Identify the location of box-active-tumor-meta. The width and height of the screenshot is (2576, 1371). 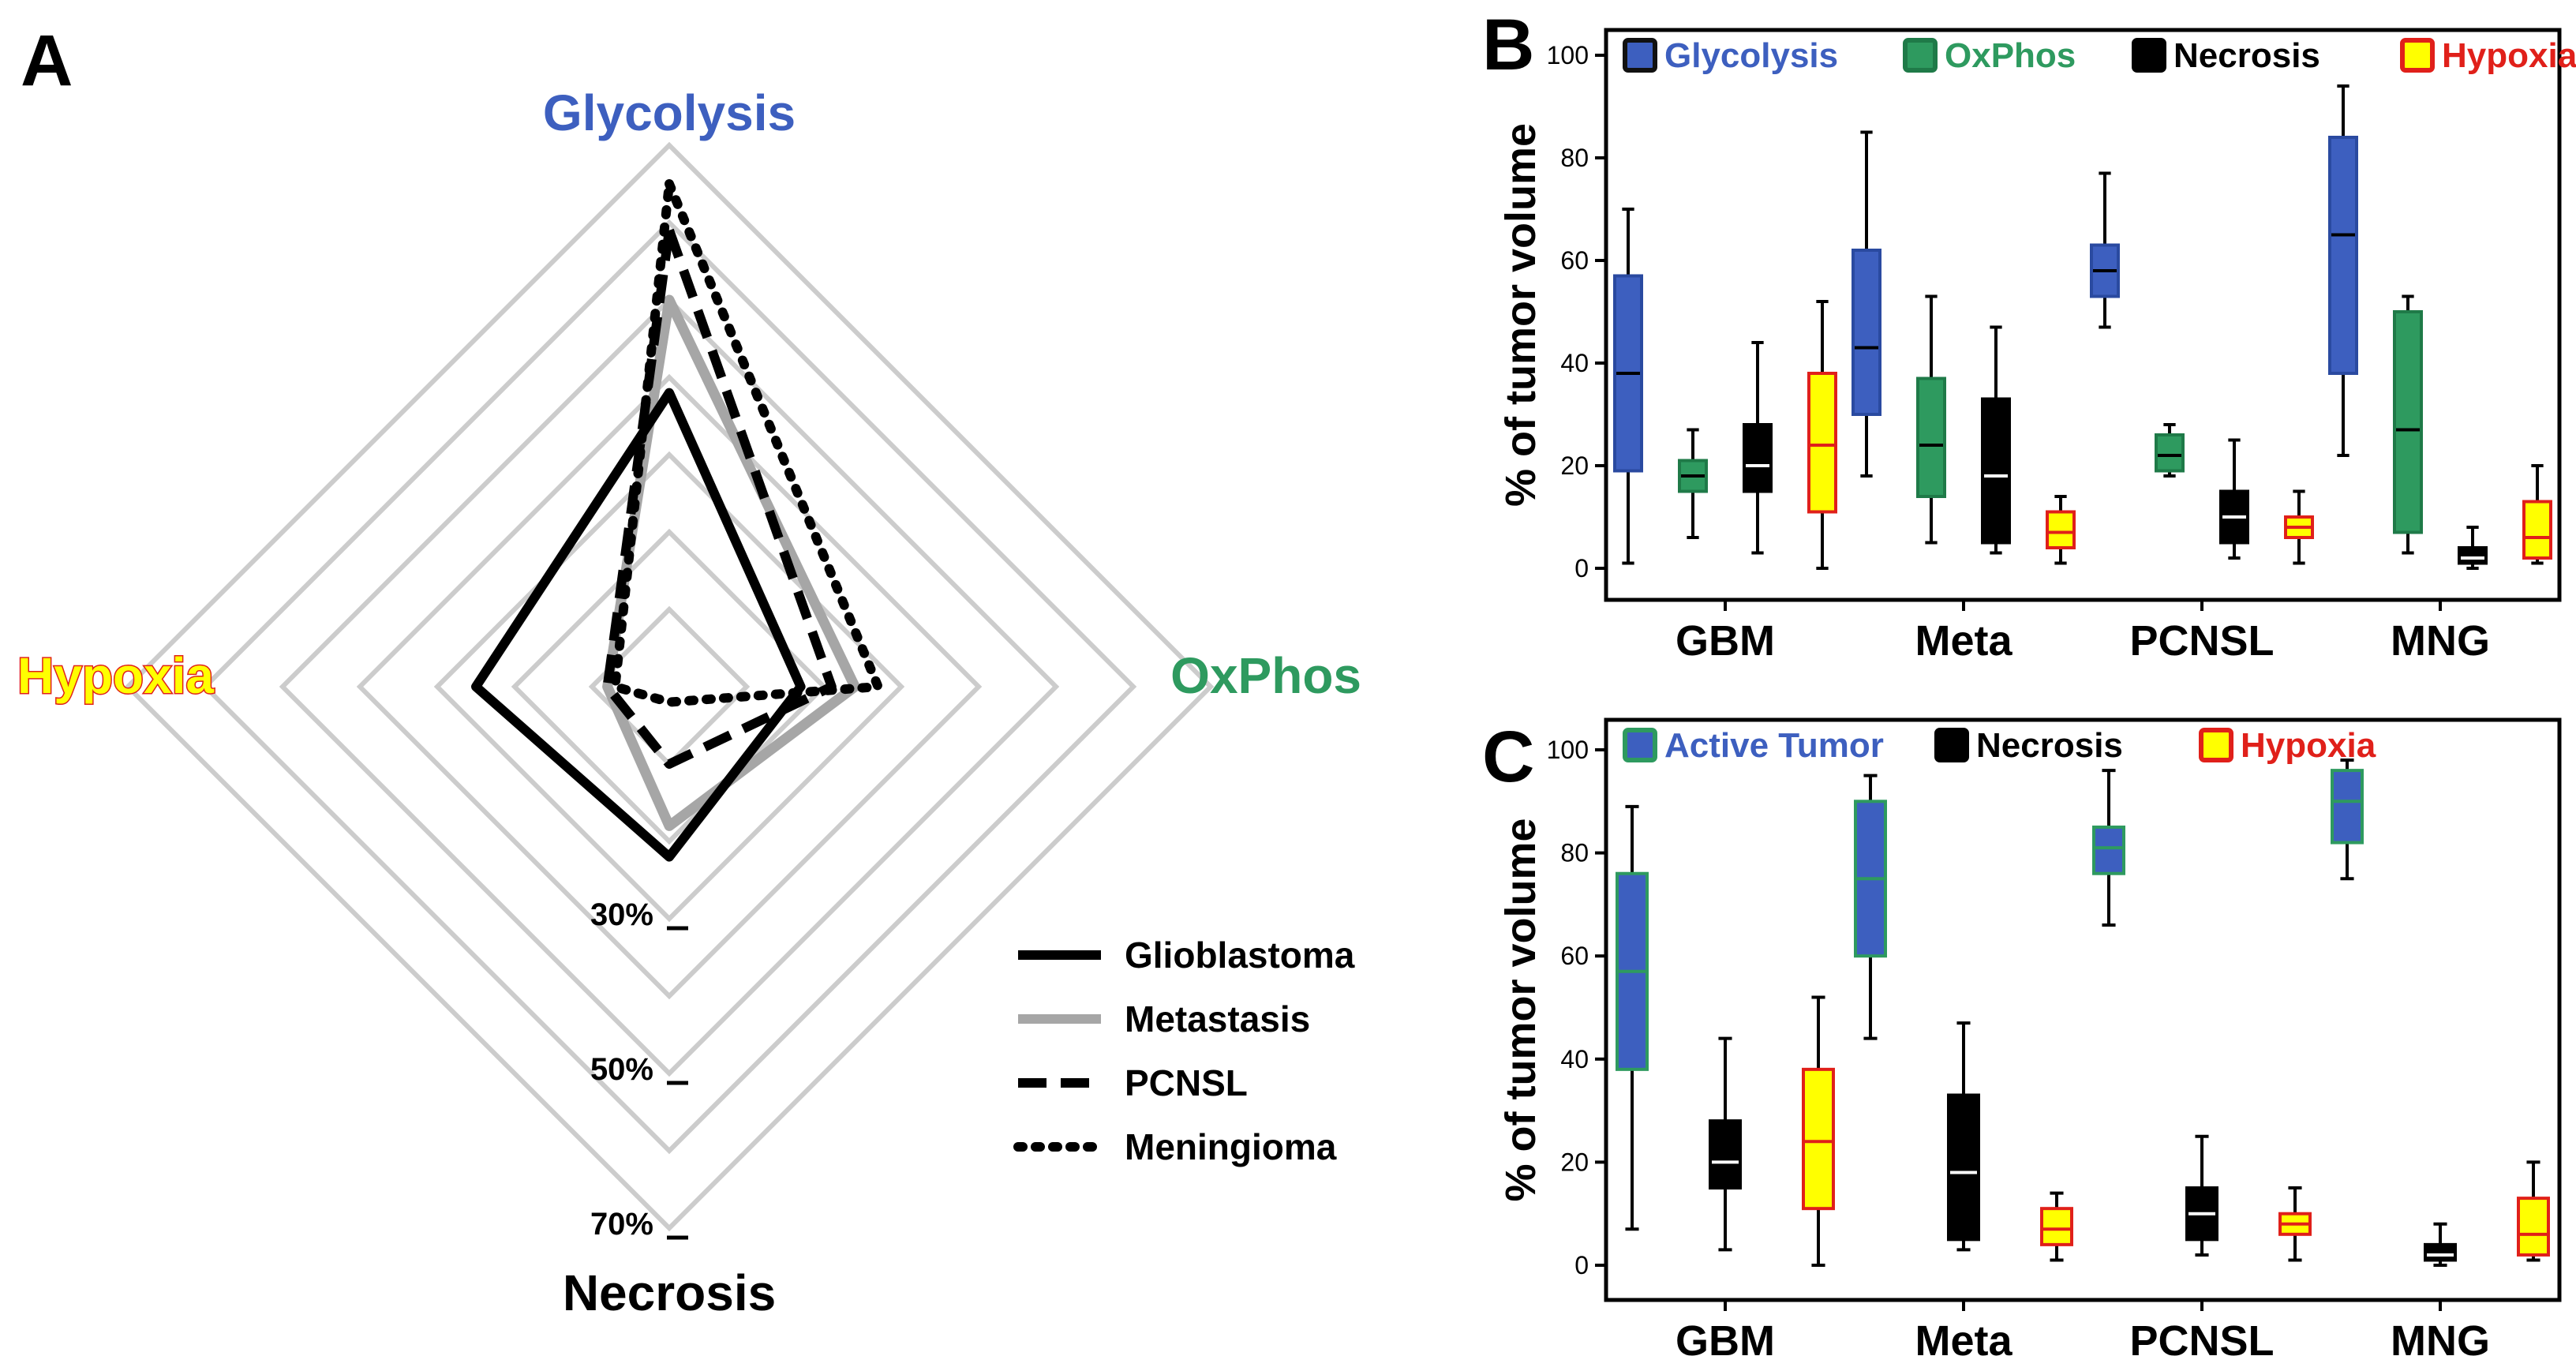
(1870, 907).